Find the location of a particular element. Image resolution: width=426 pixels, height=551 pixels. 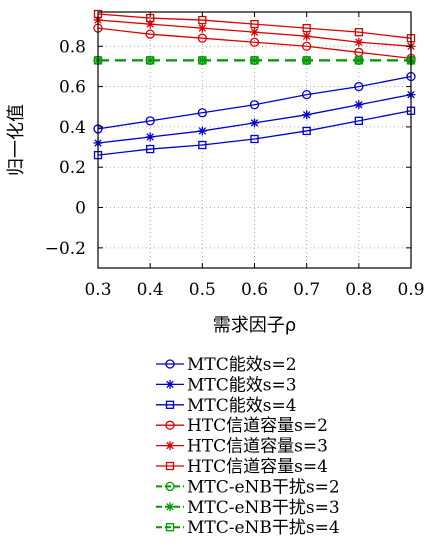

x-tick-label: 0.8 is located at coordinates (358, 290).